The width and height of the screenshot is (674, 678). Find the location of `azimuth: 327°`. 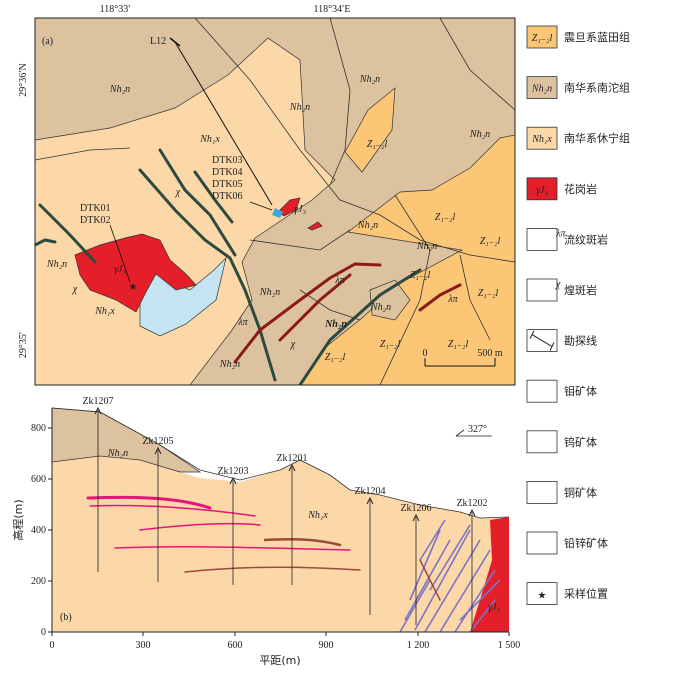

azimuth: 327° is located at coordinates (477, 429).